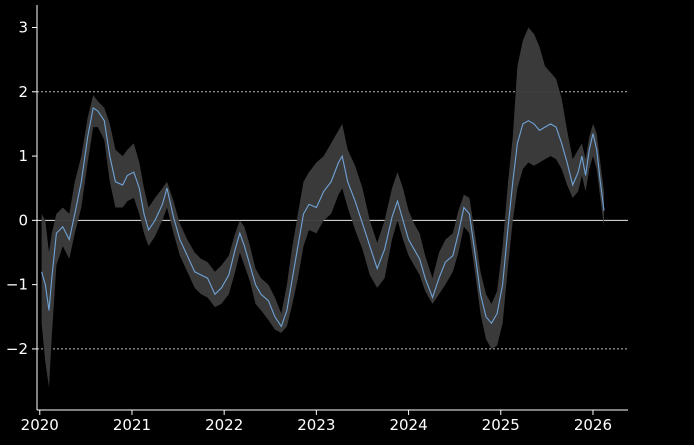 The width and height of the screenshot is (694, 445). What do you see at coordinates (224, 425) in the screenshot?
I see `x-tick-label: 2022` at bounding box center [224, 425].